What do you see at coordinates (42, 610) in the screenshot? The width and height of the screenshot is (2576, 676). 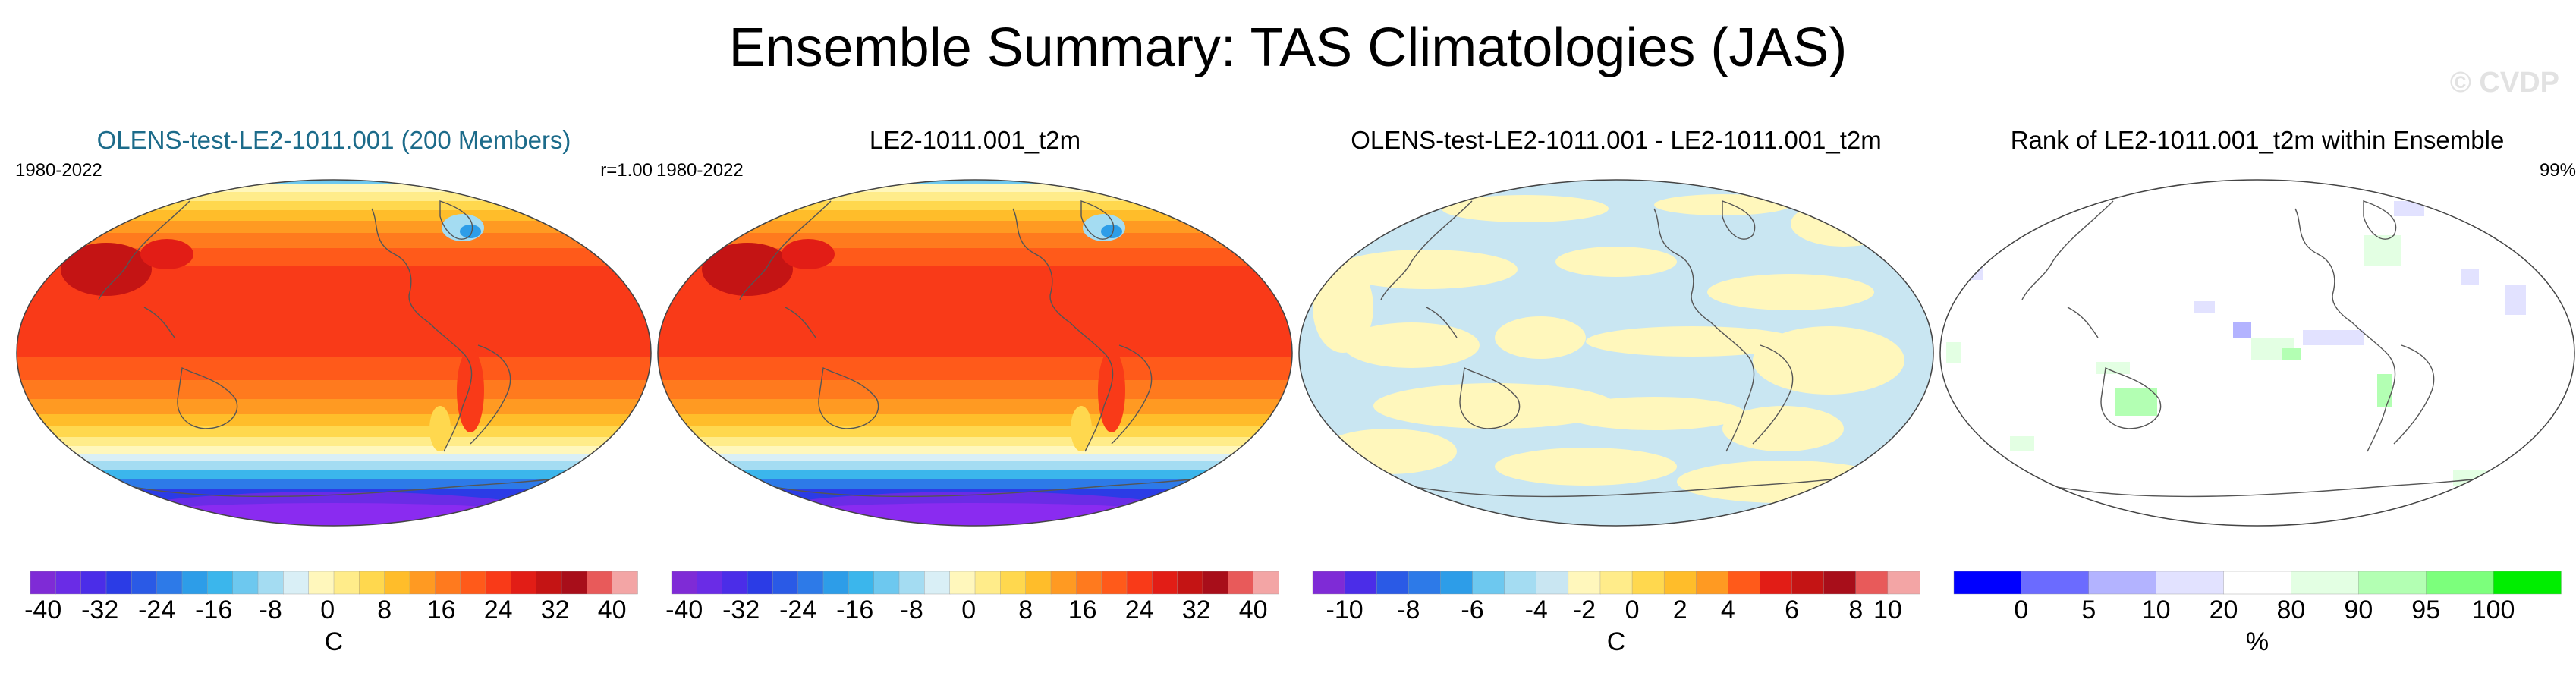 I see `colorbar-tick-label: -40` at bounding box center [42, 610].